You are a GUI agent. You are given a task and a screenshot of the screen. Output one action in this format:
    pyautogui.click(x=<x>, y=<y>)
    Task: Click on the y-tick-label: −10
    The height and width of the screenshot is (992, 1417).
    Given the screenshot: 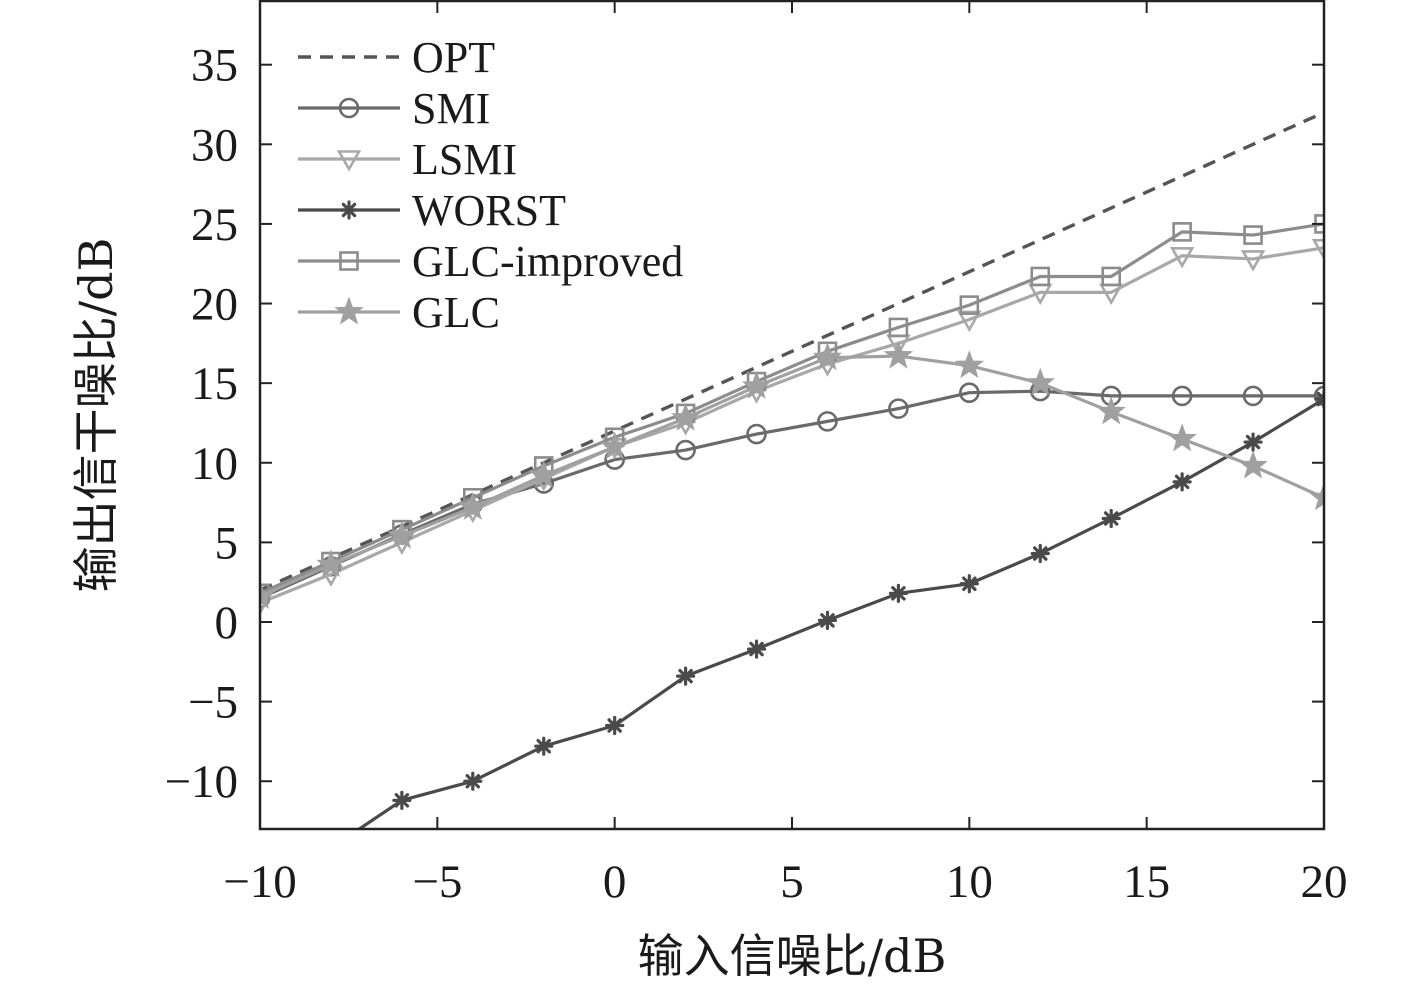 What is the action you would take?
    pyautogui.click(x=201, y=782)
    